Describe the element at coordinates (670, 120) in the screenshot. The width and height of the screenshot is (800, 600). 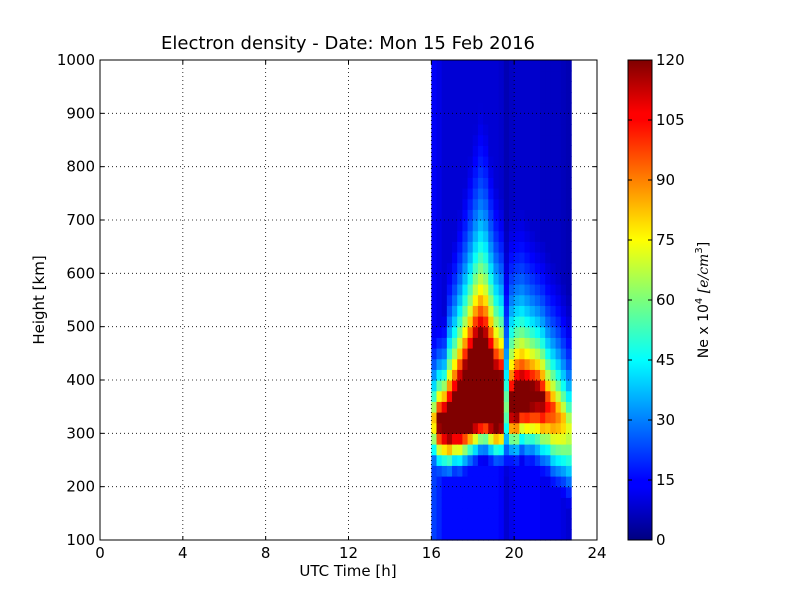
I see `colorbar-tick-label: 105` at that location.